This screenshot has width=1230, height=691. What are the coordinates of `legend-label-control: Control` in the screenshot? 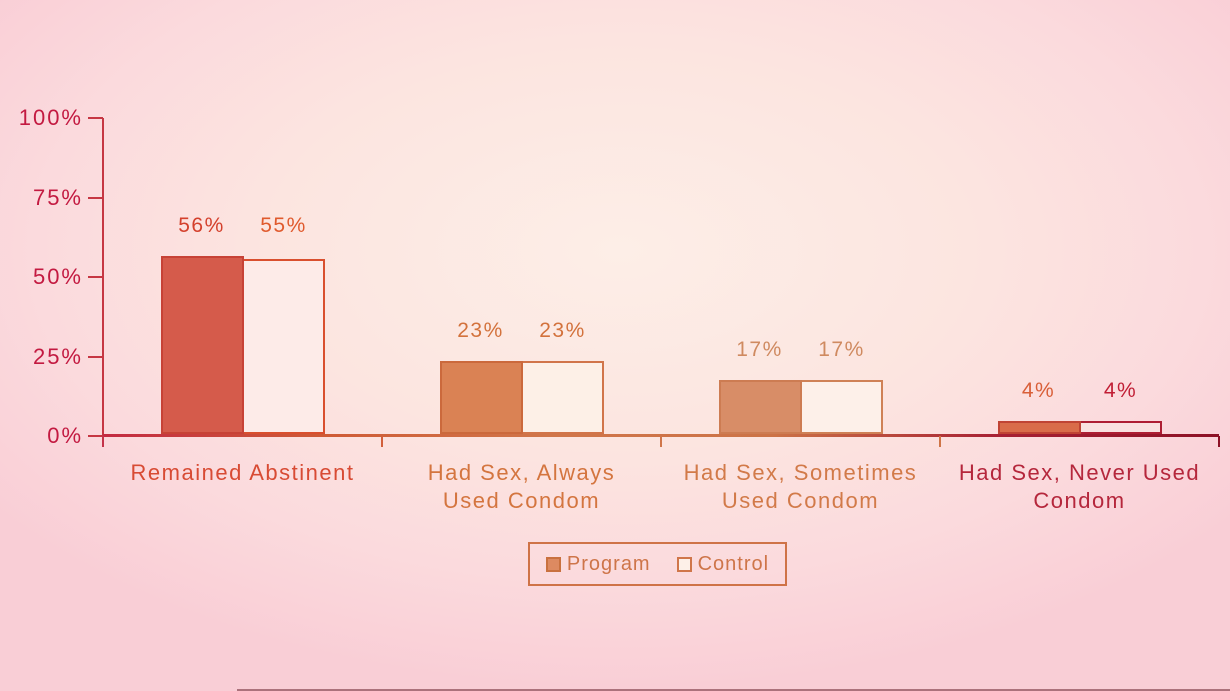 It's located at (733, 563).